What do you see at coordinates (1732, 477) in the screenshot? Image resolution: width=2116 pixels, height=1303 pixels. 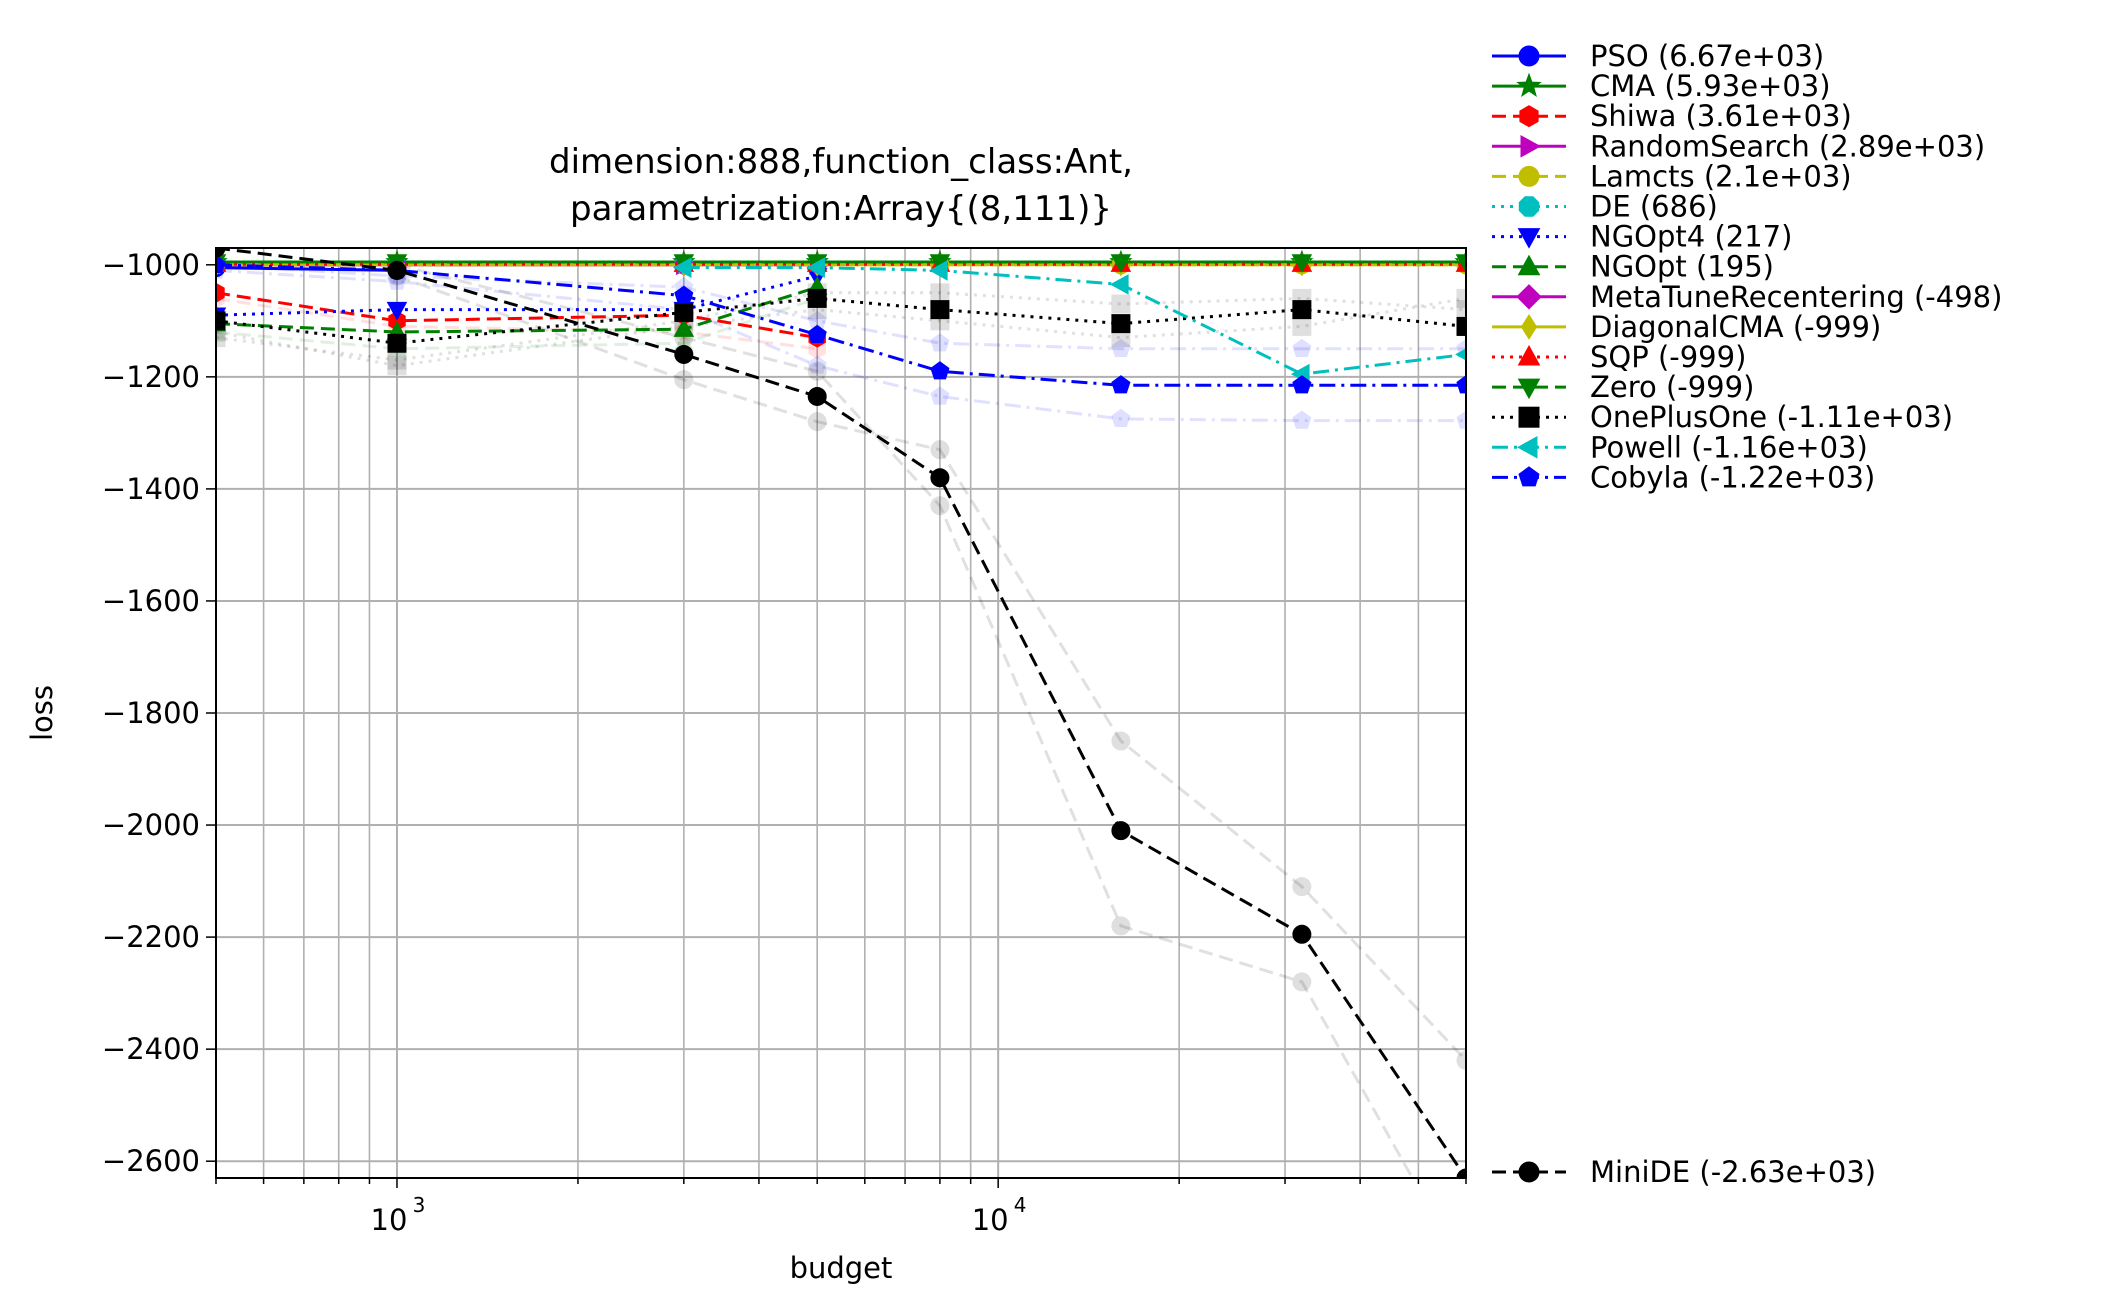 I see `legend-label: Cobyla (-1.22e+03)` at bounding box center [1732, 477].